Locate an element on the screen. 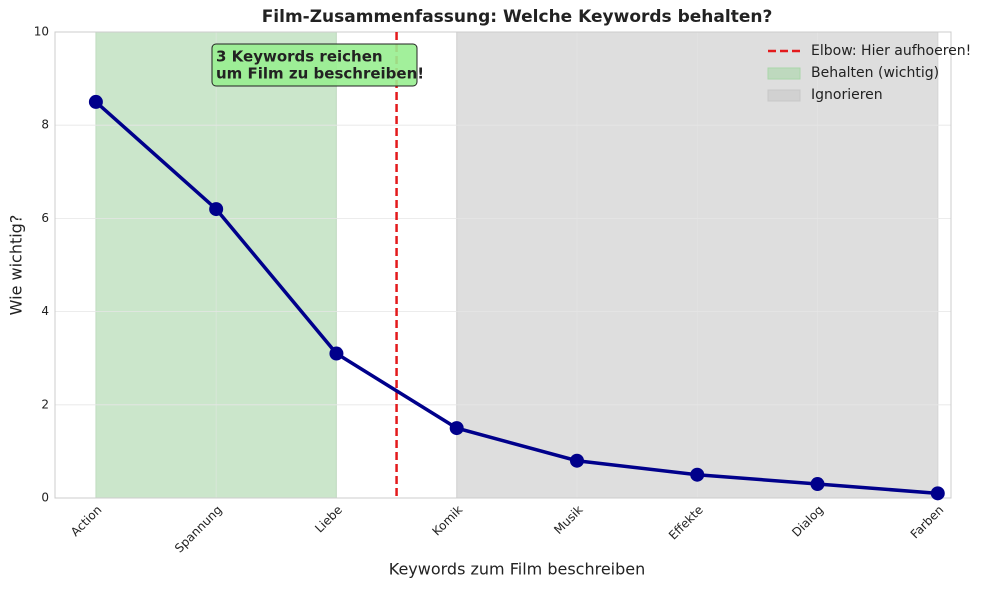 The image size is (990, 590). x-tick-label: Musik is located at coordinates (568, 520).